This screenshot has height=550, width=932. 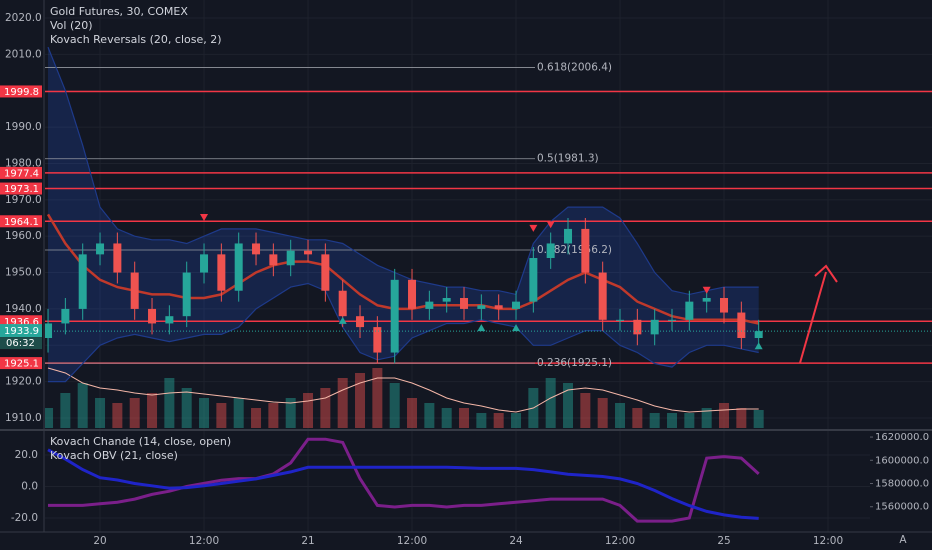 What do you see at coordinates (902, 507) in the screenshot?
I see `y2-tick-label: 1560000.0` at bounding box center [902, 507].